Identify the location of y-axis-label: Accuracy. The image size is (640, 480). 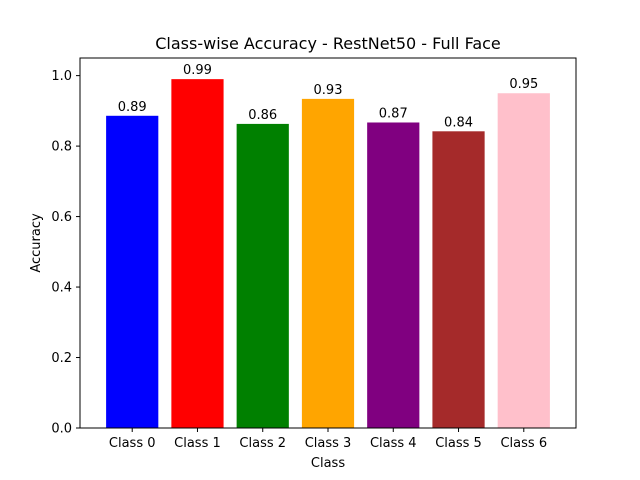
(36, 243).